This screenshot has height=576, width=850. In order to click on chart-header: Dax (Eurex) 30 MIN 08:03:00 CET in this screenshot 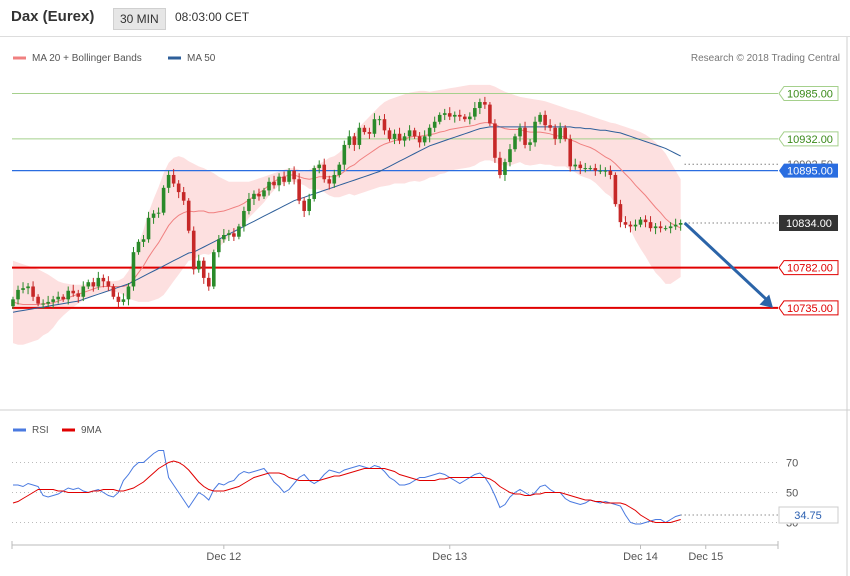, I will do `click(425, 18)`.